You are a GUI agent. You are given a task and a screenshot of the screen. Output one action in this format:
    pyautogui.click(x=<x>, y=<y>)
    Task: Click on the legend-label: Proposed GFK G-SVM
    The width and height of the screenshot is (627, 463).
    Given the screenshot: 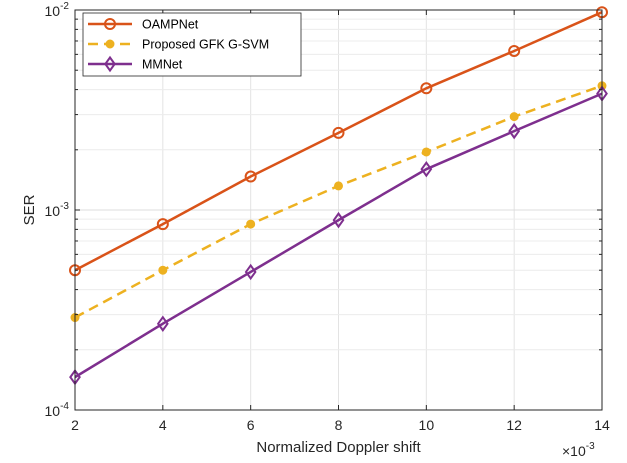 What is the action you would take?
    pyautogui.click(x=205, y=45)
    